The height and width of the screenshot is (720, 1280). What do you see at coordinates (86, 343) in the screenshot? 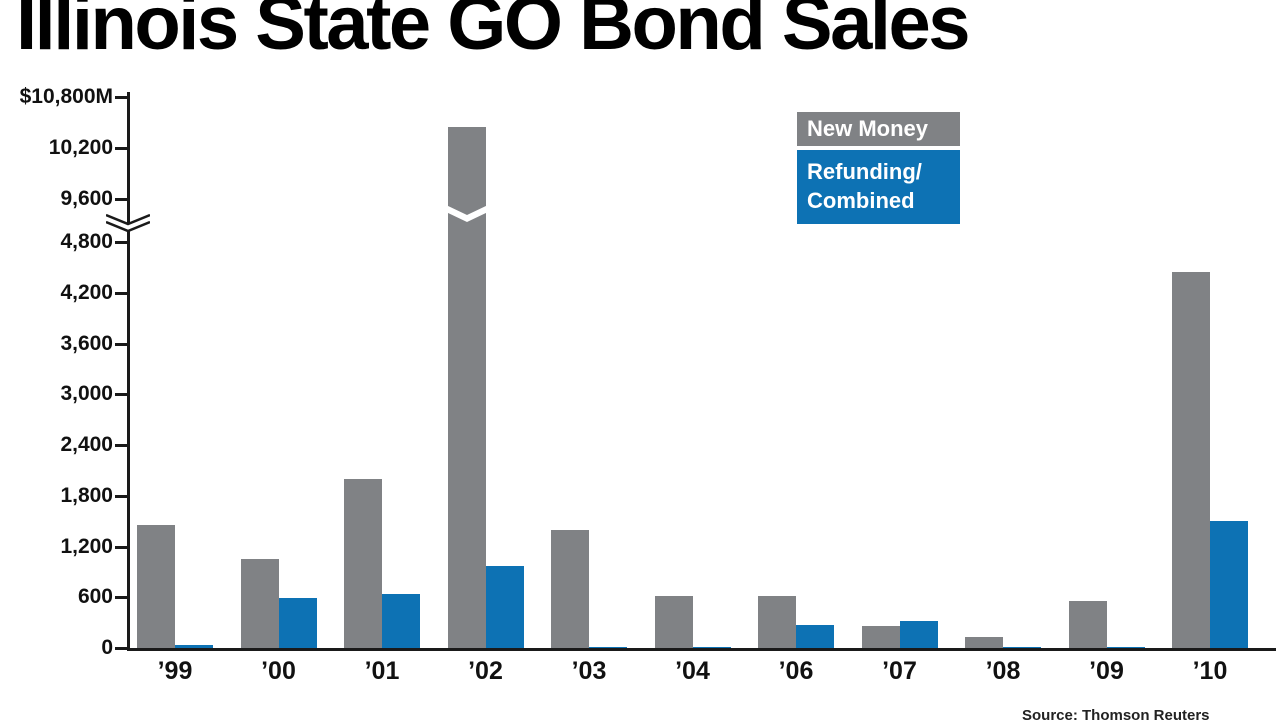
I see `y-tick-label: 3,600` at bounding box center [86, 343].